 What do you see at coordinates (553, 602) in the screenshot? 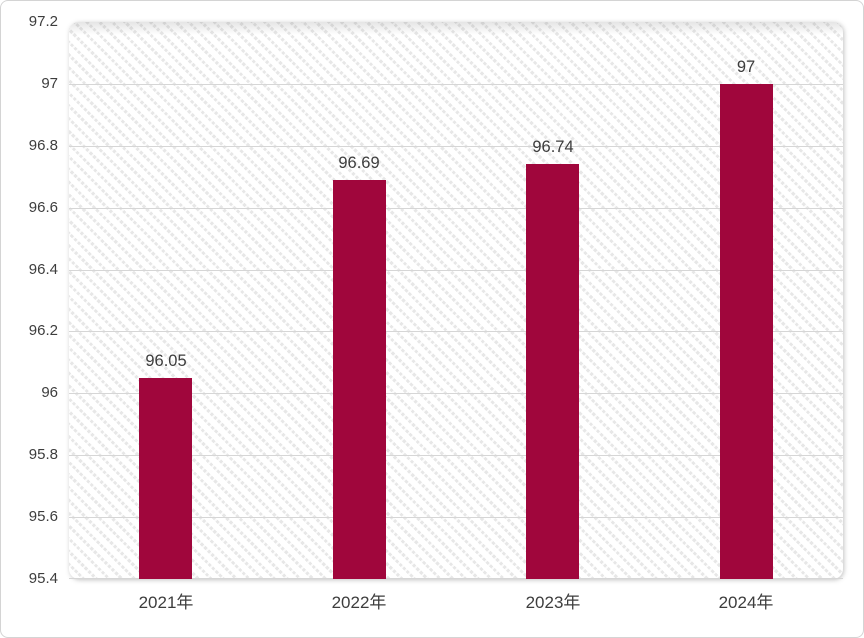
I see `x-tick-label: 2023年` at bounding box center [553, 602].